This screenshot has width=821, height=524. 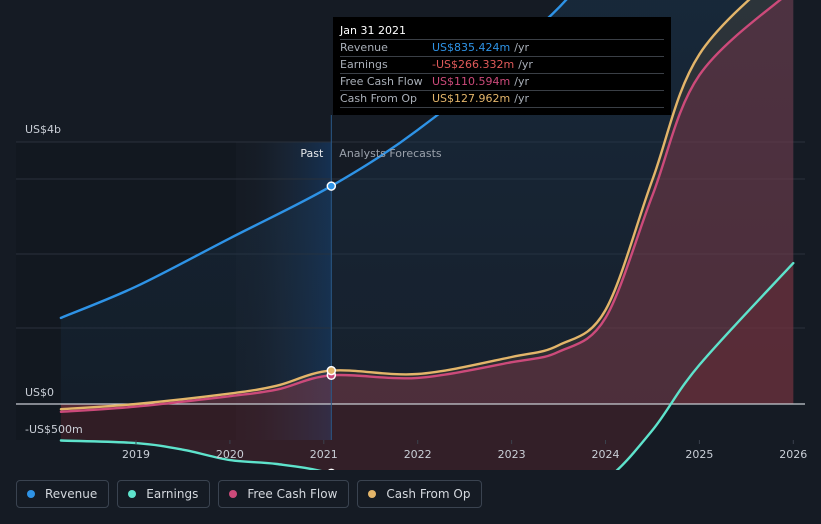 What do you see at coordinates (324, 454) in the screenshot?
I see `x-tick-label: 2021` at bounding box center [324, 454].